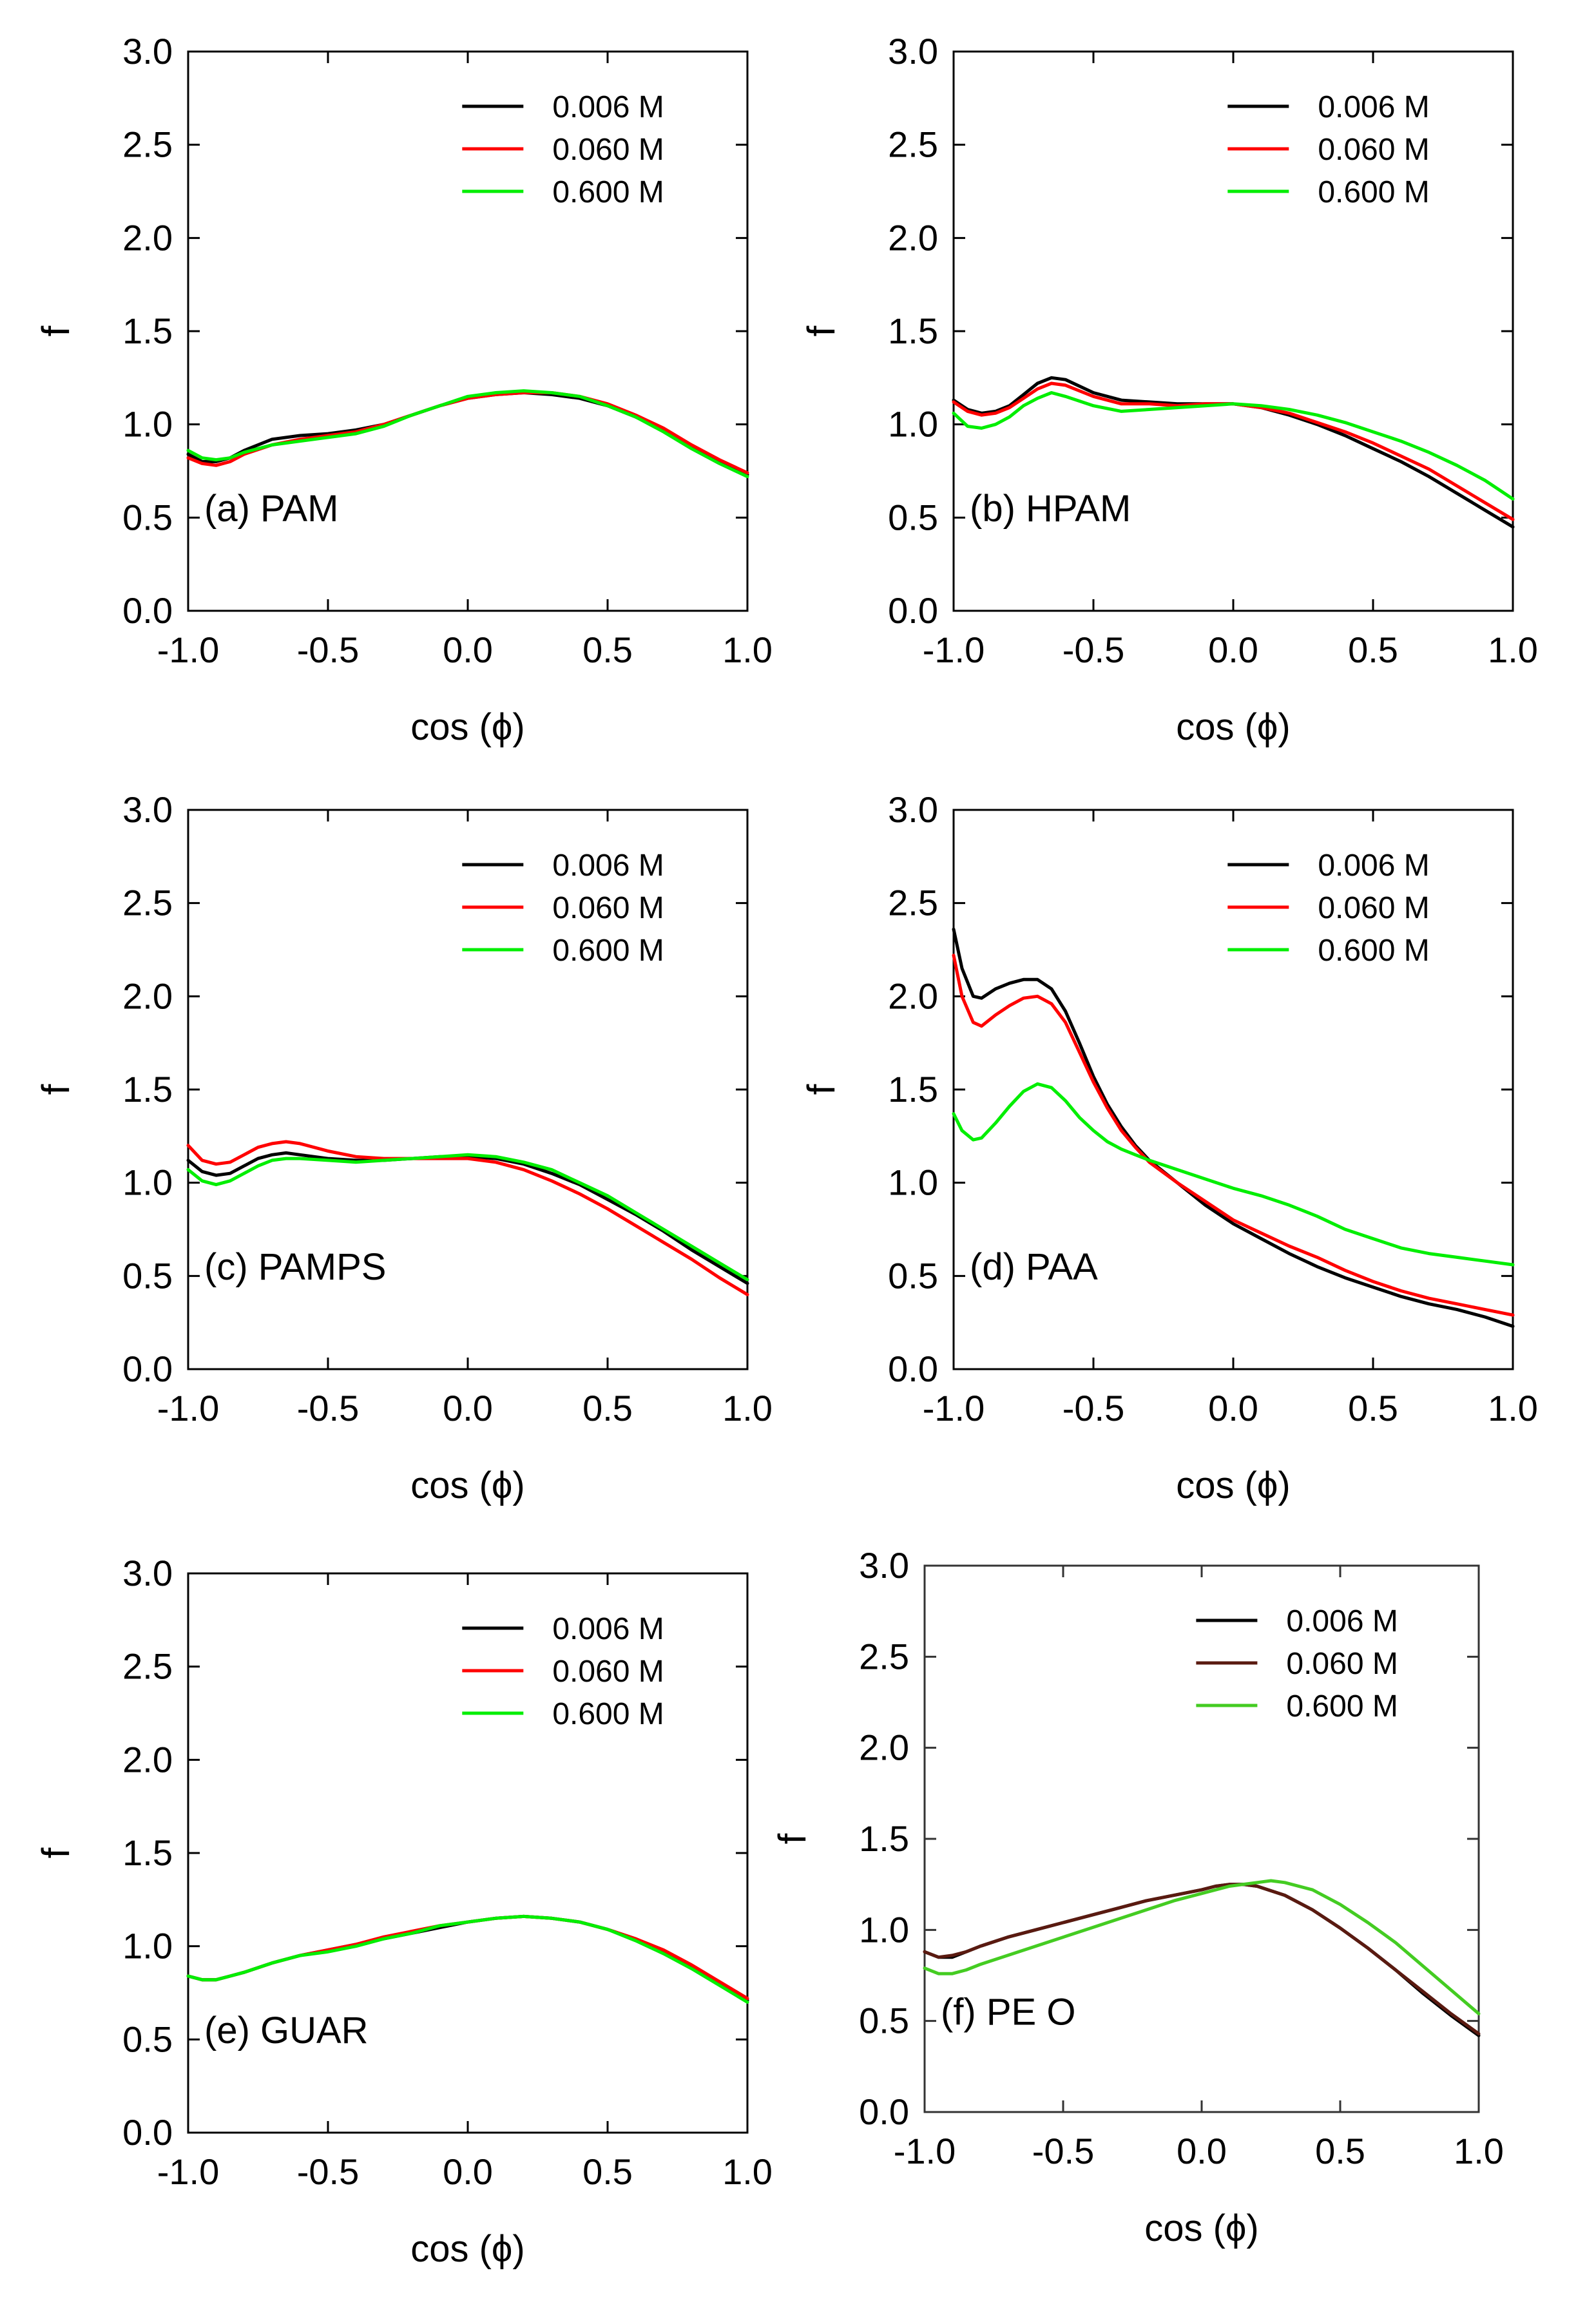  Describe the element at coordinates (1034, 1267) in the screenshot. I see `panel-label: (d) PAA` at that location.